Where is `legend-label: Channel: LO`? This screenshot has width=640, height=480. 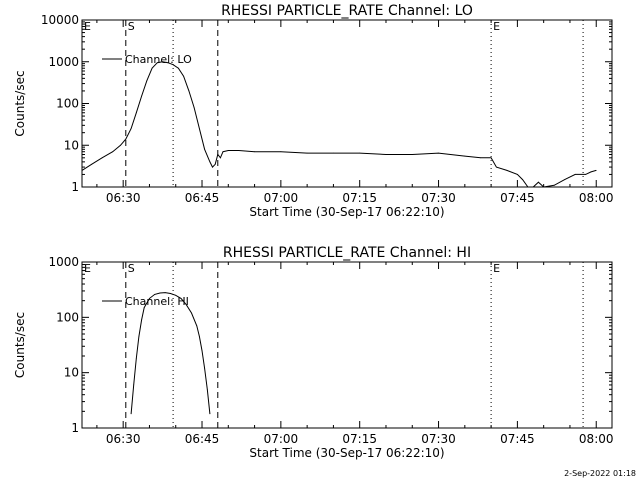 legend-label: Channel: LO is located at coordinates (158, 59).